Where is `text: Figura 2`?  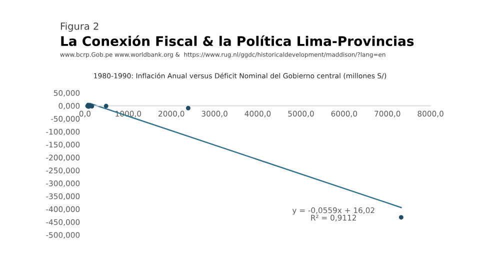
text: Figura 2 is located at coordinates (79, 27).